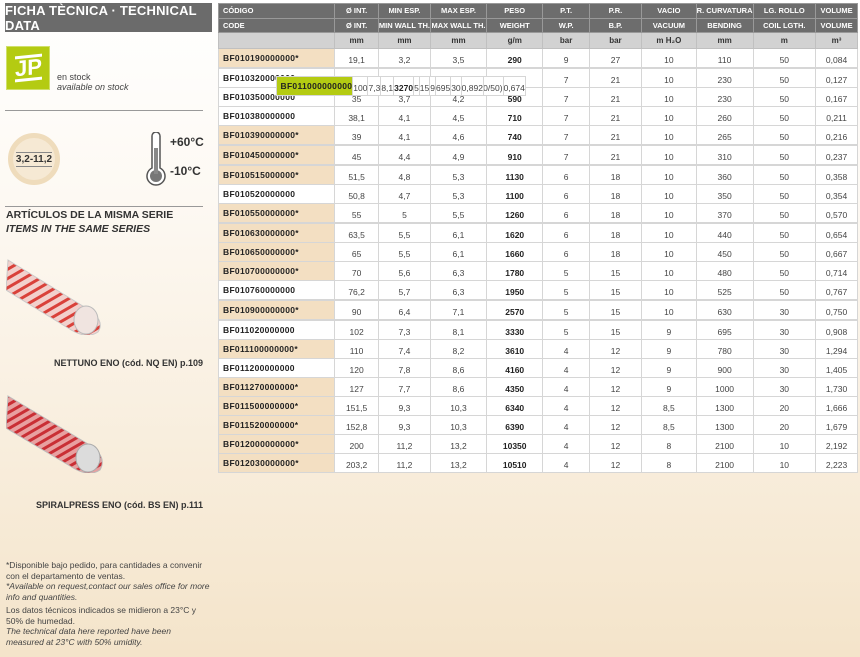  What do you see at coordinates (276, 135) in the screenshot?
I see `product-code: BF010390000000*` at bounding box center [276, 135].